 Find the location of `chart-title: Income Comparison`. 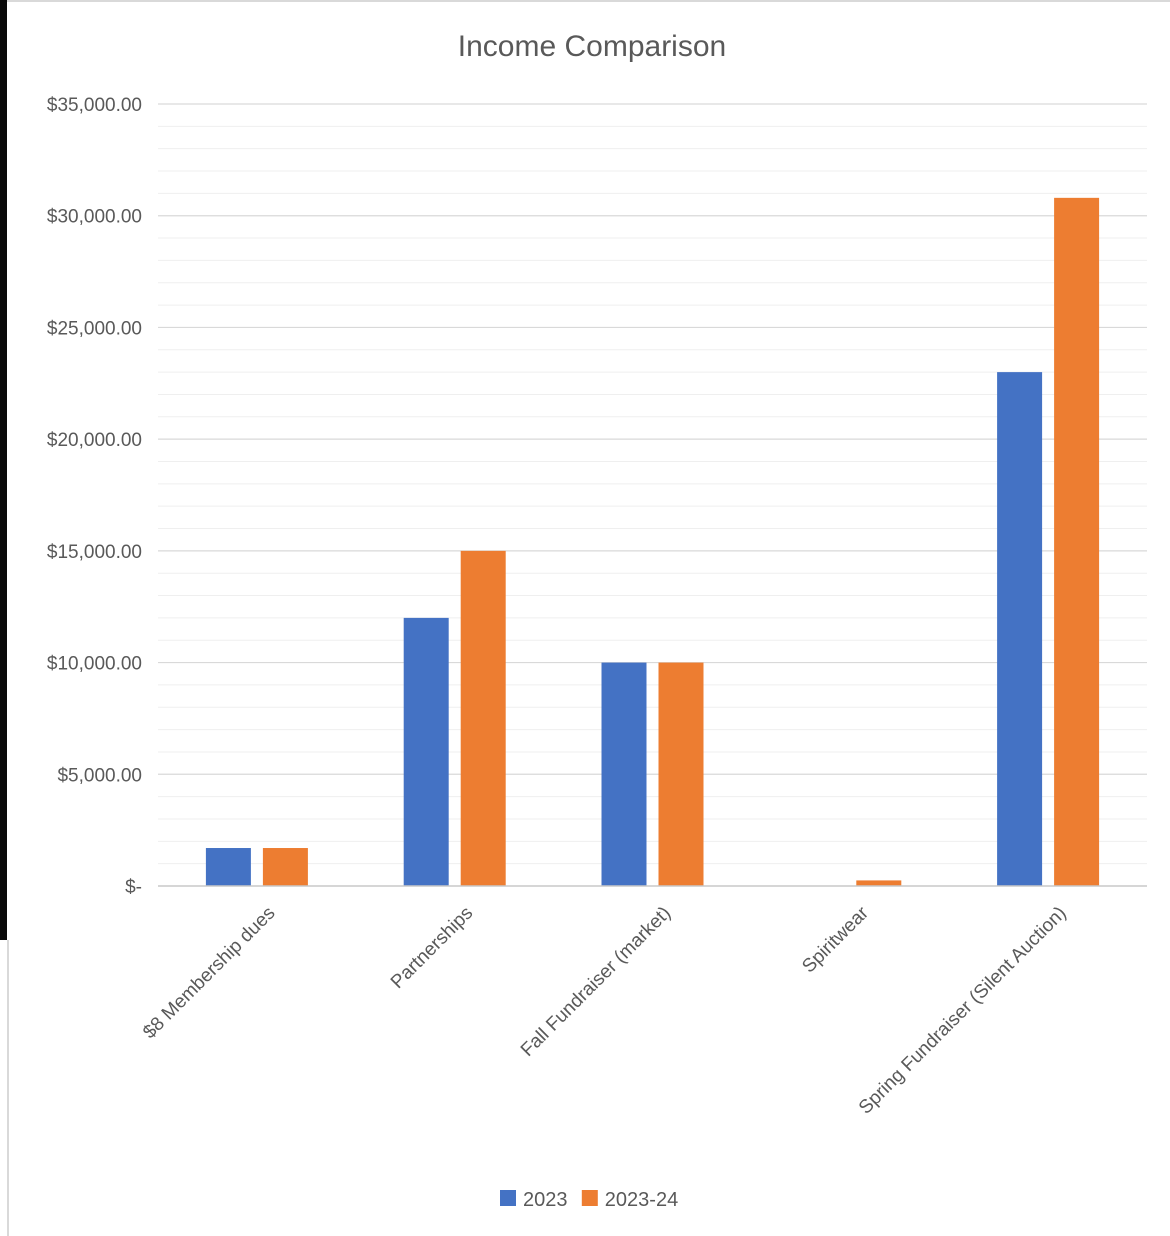

chart-title: Income Comparison is located at coordinates (592, 46).